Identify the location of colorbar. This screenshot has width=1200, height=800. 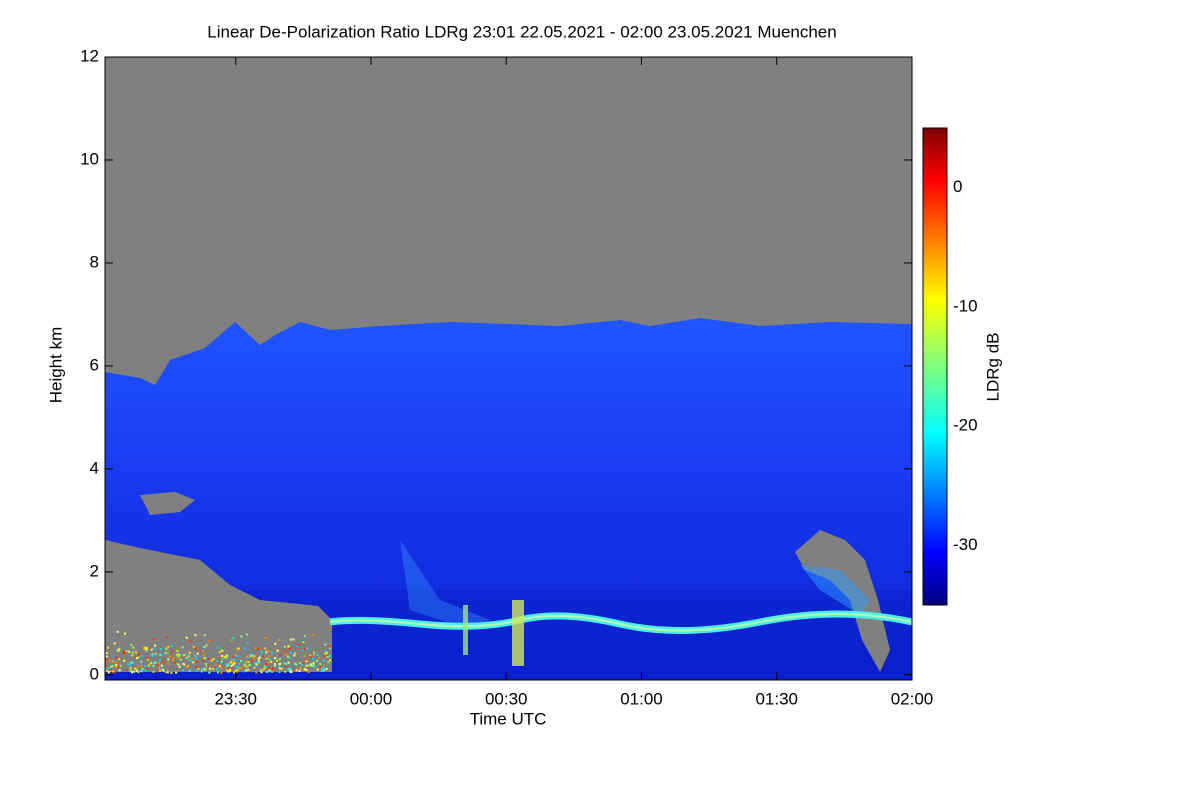
(935, 366).